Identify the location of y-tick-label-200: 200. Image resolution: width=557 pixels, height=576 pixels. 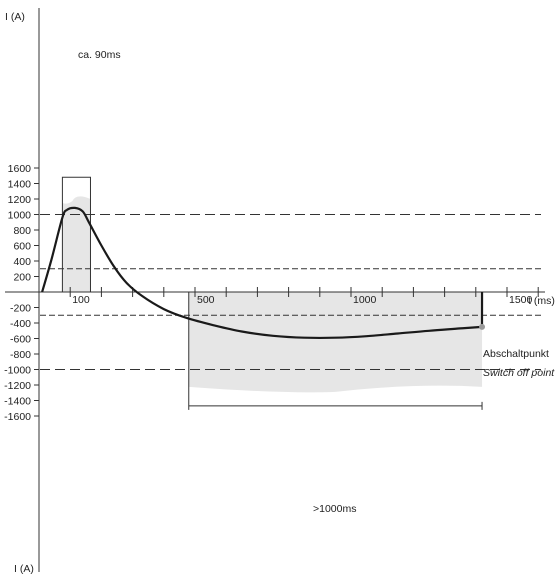
(22, 278).